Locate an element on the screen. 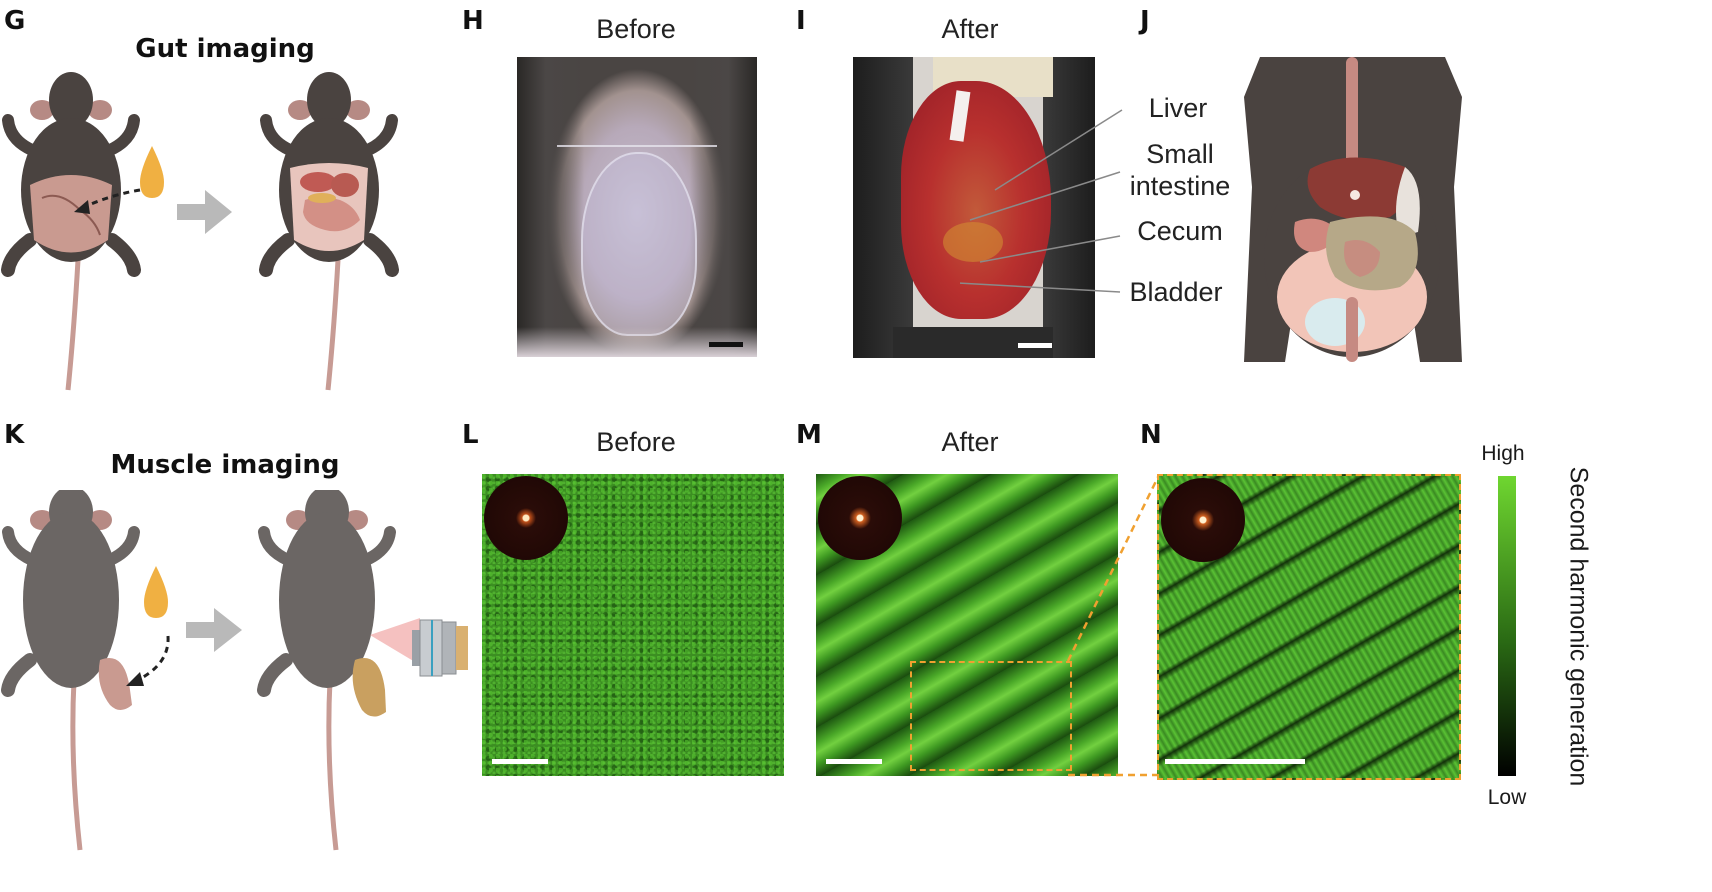 The width and height of the screenshot is (1712, 892). panel-letter-n: N is located at coordinates (1151, 435).